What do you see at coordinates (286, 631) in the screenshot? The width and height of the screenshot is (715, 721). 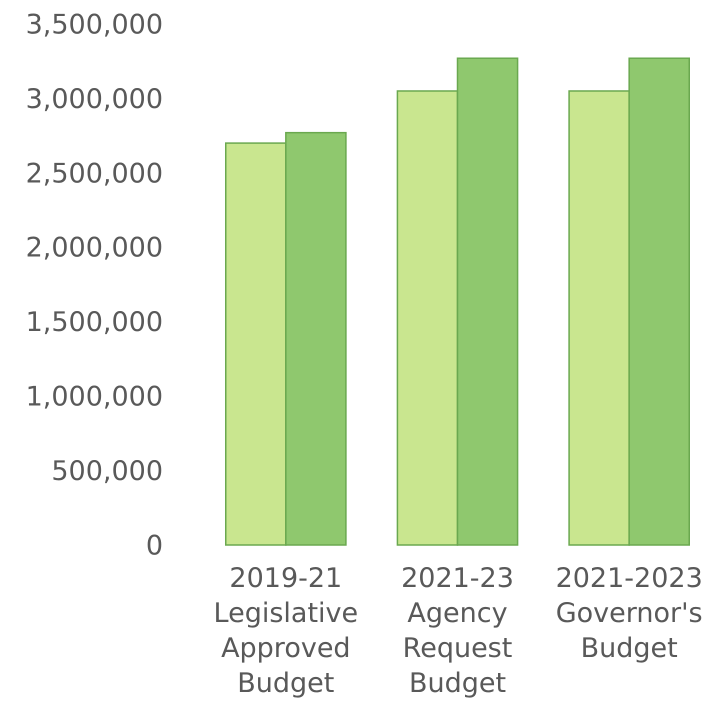 I see `x-tick-label: 2019-21 Legislative Approved Budget` at bounding box center [286, 631].